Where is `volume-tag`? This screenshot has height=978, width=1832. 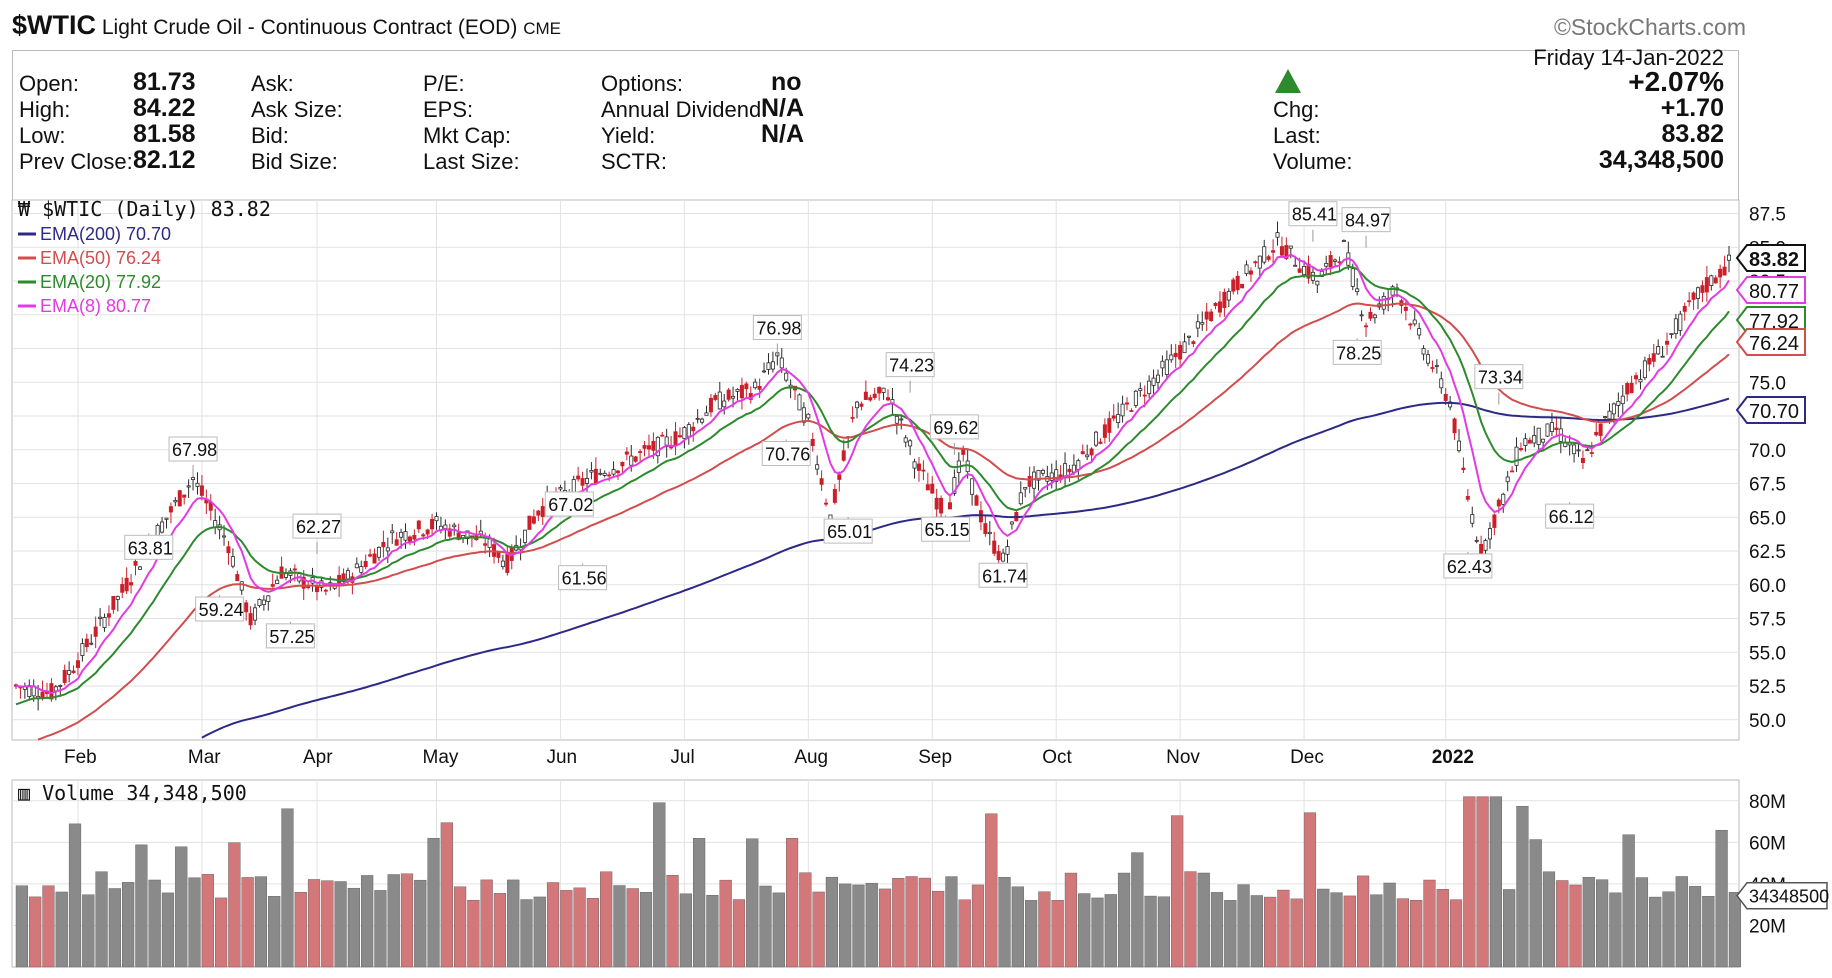 volume-tag is located at coordinates (1782, 895).